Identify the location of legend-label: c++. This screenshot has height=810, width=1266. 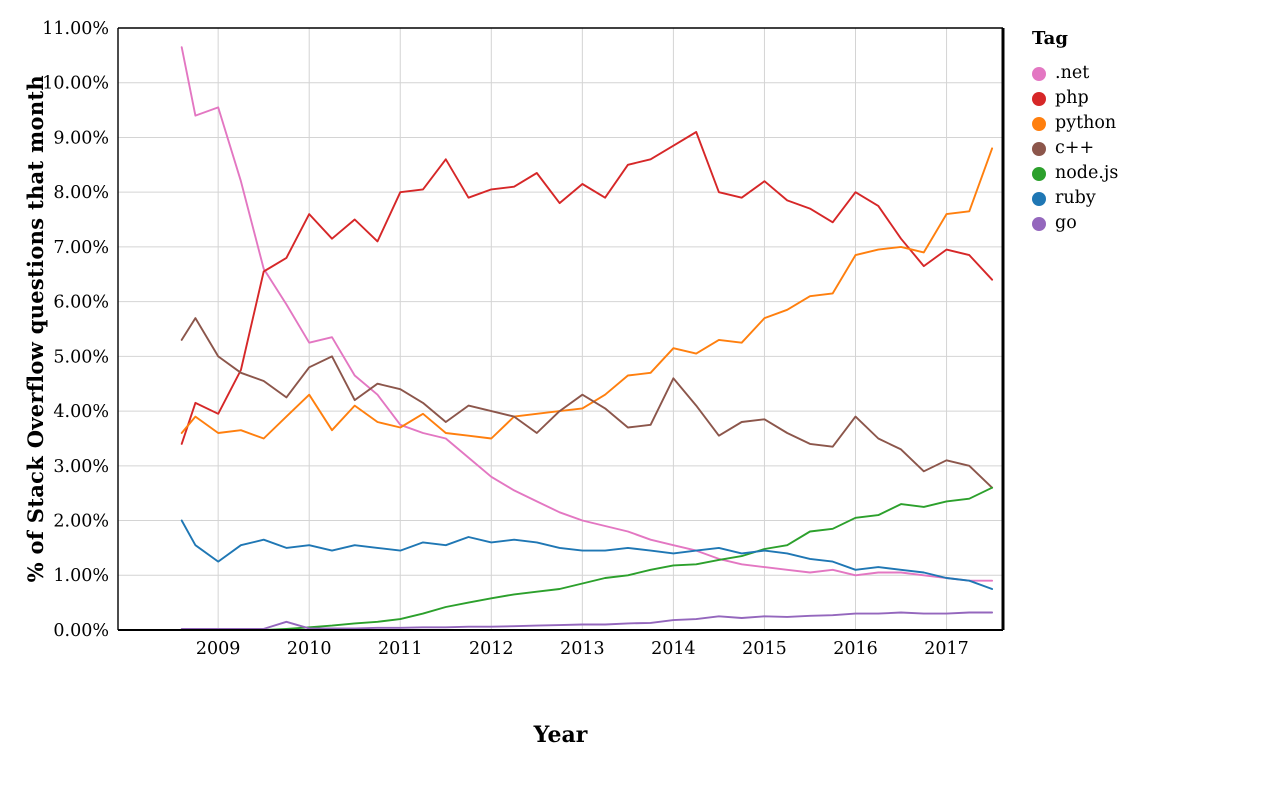
(1075, 148).